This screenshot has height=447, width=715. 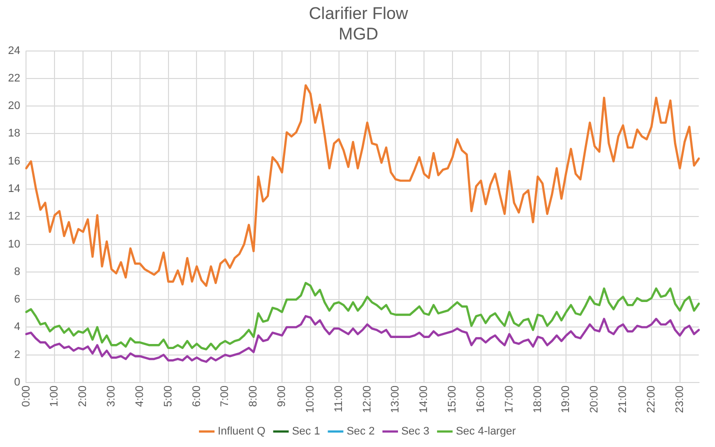 I want to click on legend-label: Influent Q, so click(x=242, y=432).